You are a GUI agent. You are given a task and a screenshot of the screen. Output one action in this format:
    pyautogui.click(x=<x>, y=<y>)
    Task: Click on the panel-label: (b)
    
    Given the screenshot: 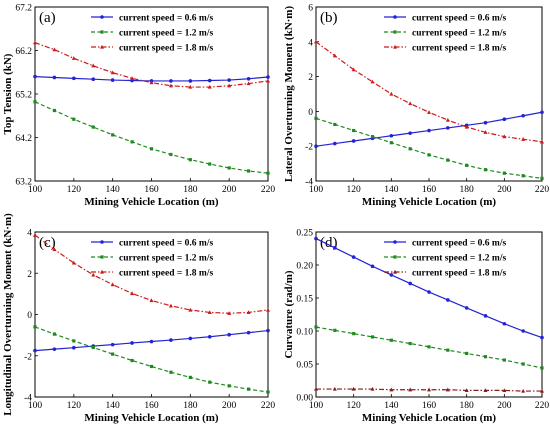 What is the action you would take?
    pyautogui.click(x=329, y=18)
    